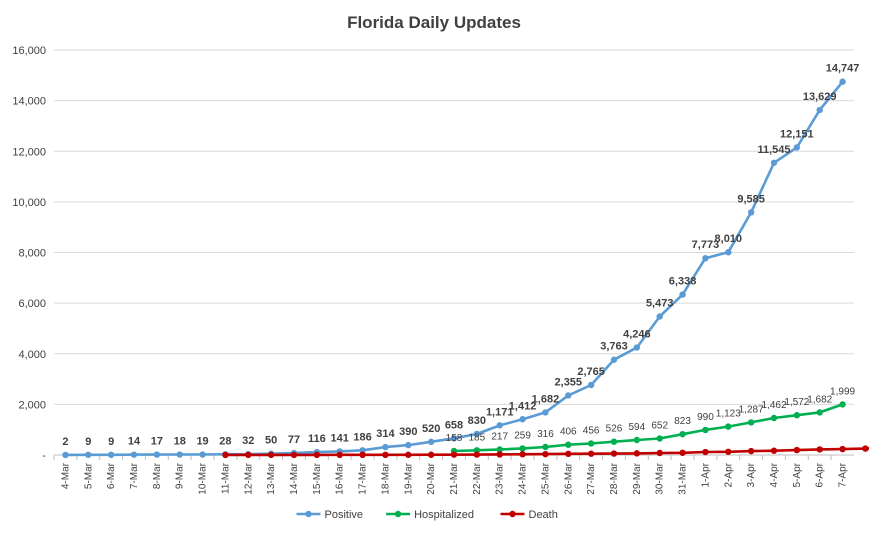 Image resolution: width=869 pixels, height=539 pixels. What do you see at coordinates (362, 437) in the screenshot?
I see `positive-data-label: 186` at bounding box center [362, 437].